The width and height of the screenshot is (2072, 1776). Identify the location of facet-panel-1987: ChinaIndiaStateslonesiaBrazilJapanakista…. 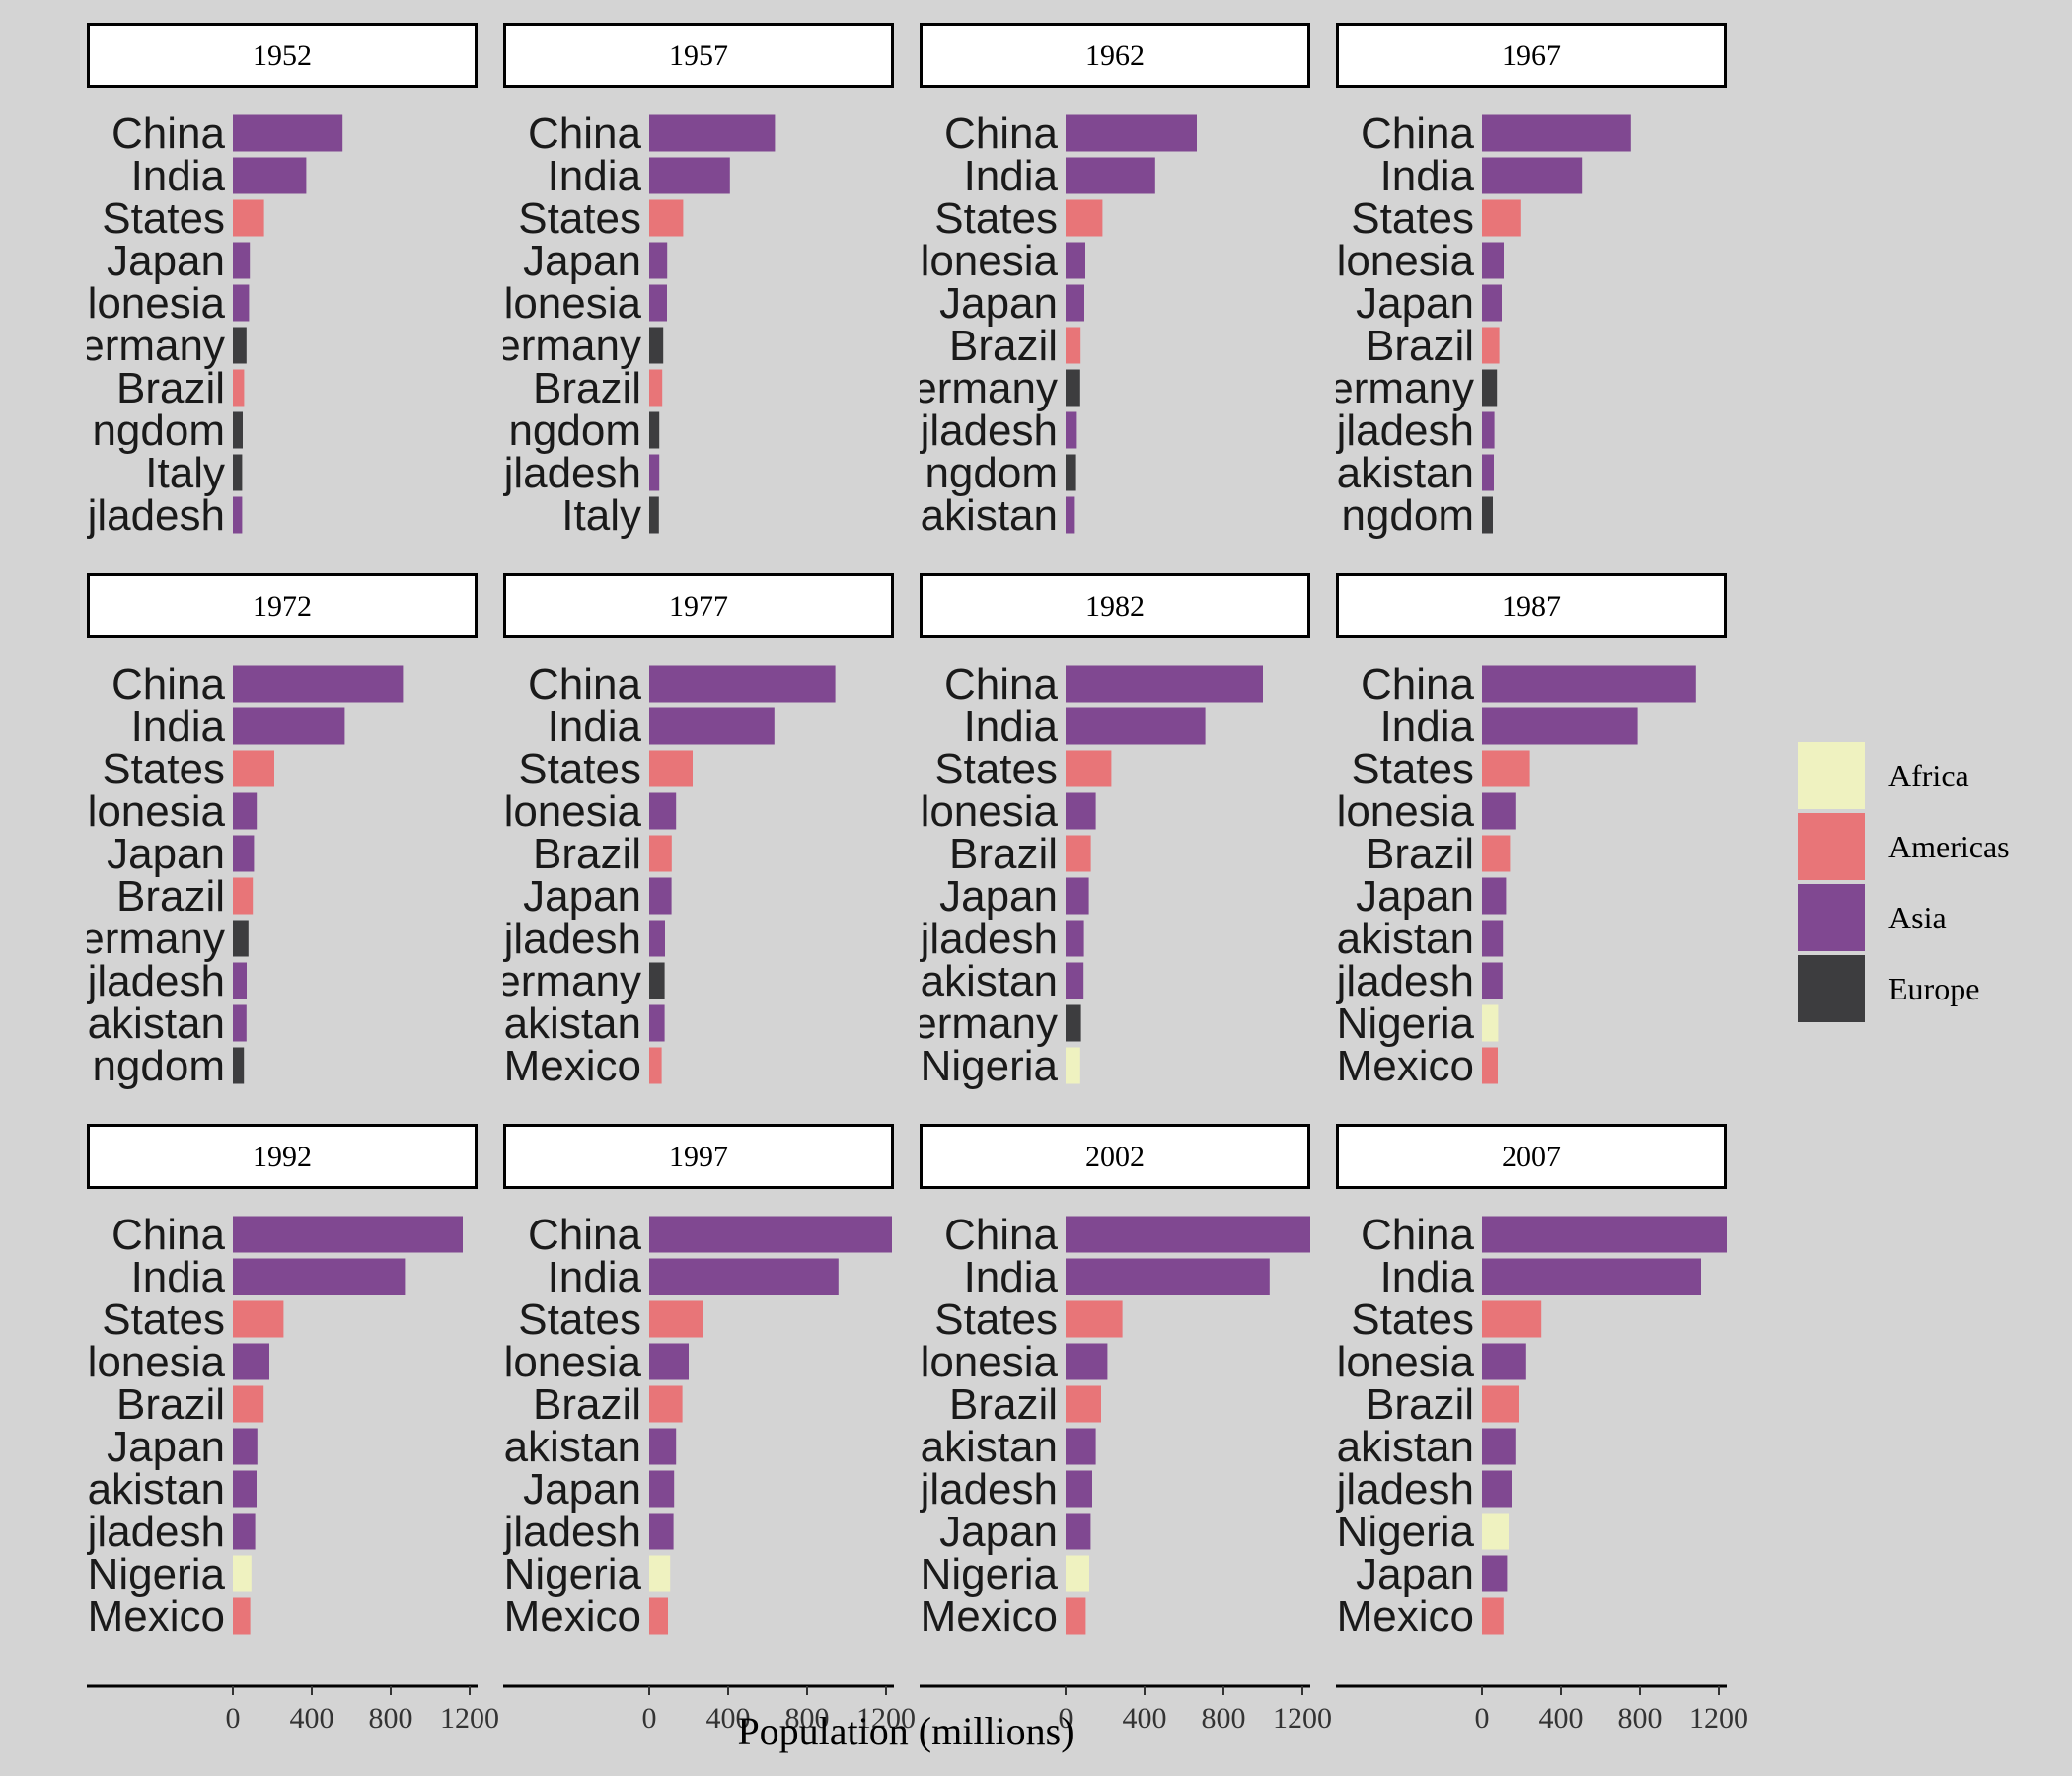
(1532, 832).